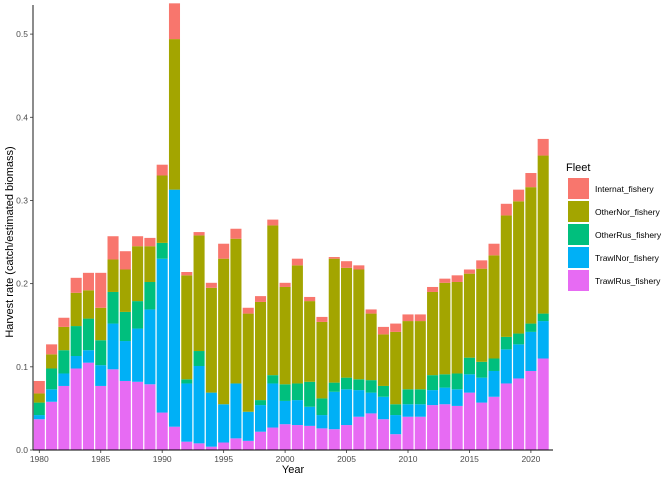  What do you see at coordinates (506, 276) in the screenshot?
I see `bar-OtherNor_fishery-2018` at bounding box center [506, 276].